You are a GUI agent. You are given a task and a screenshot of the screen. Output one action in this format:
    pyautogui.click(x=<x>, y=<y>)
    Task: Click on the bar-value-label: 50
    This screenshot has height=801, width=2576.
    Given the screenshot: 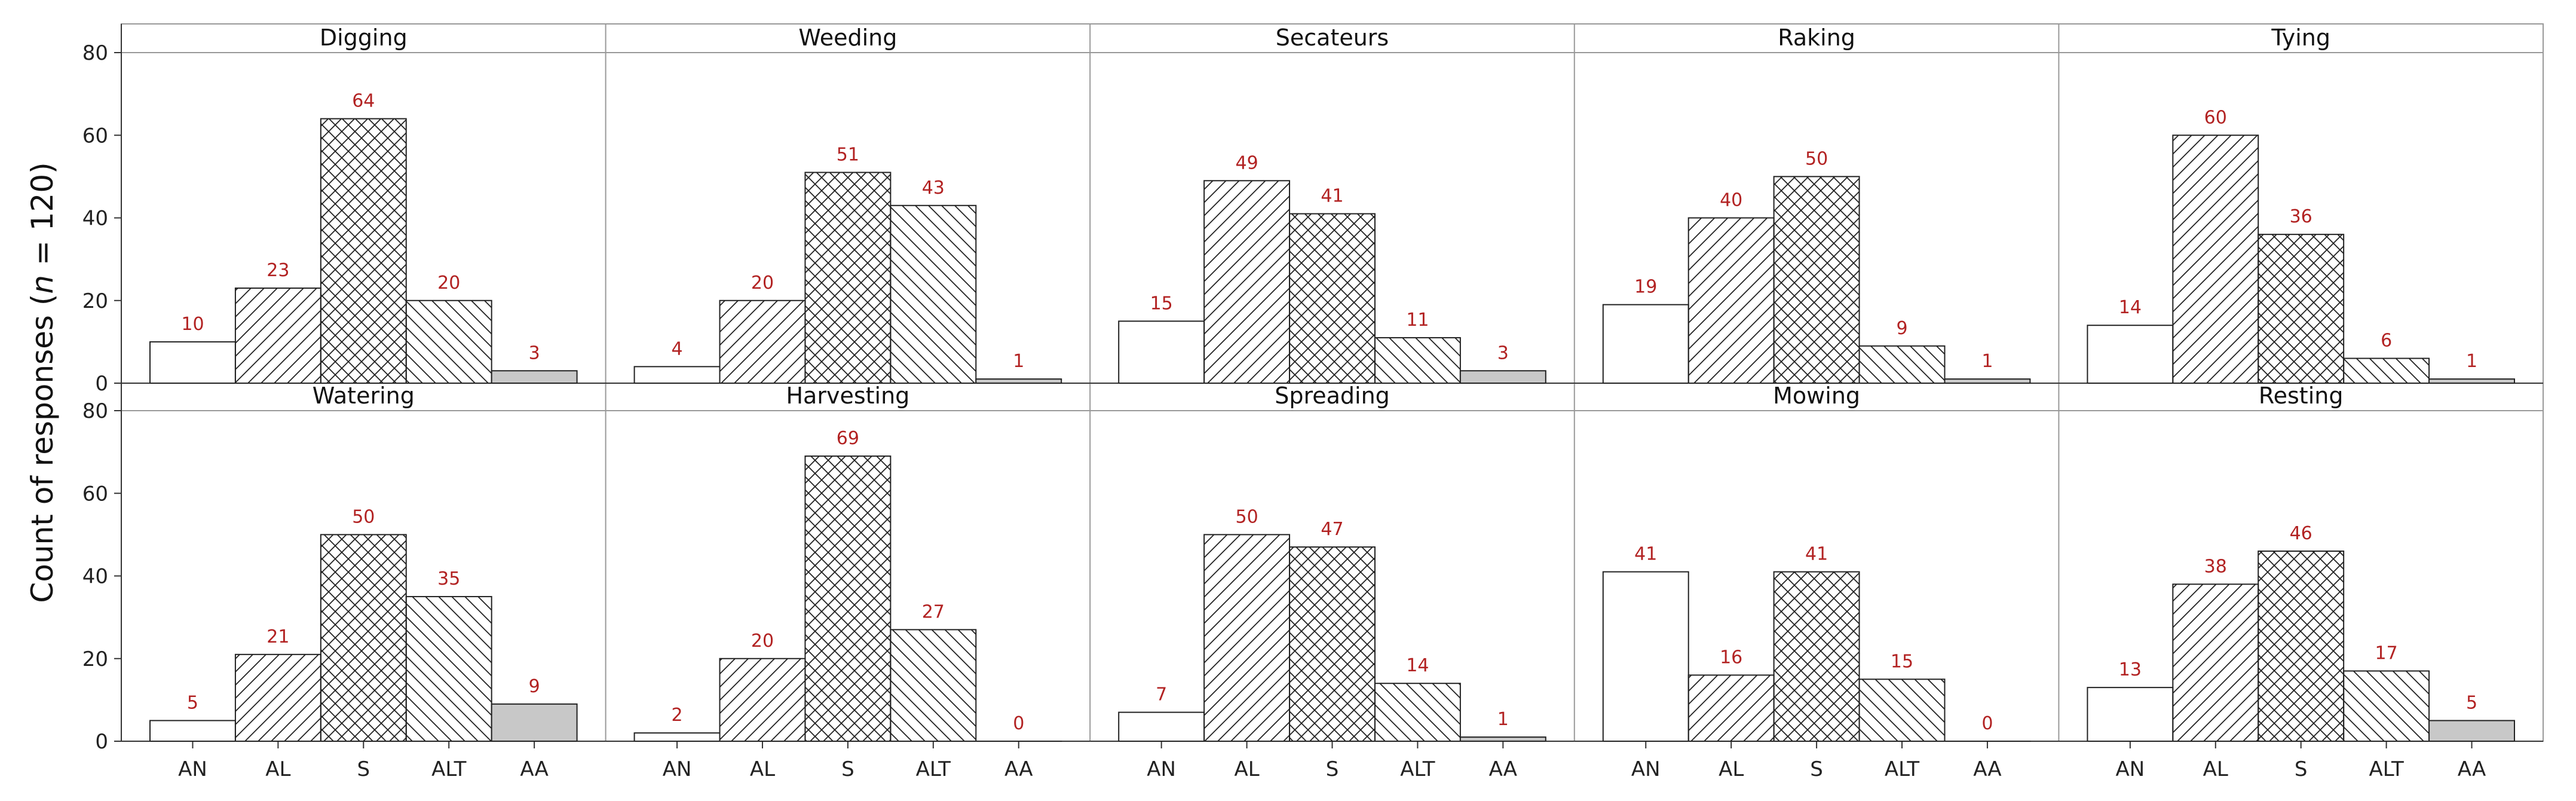 What is the action you would take?
    pyautogui.click(x=1246, y=516)
    